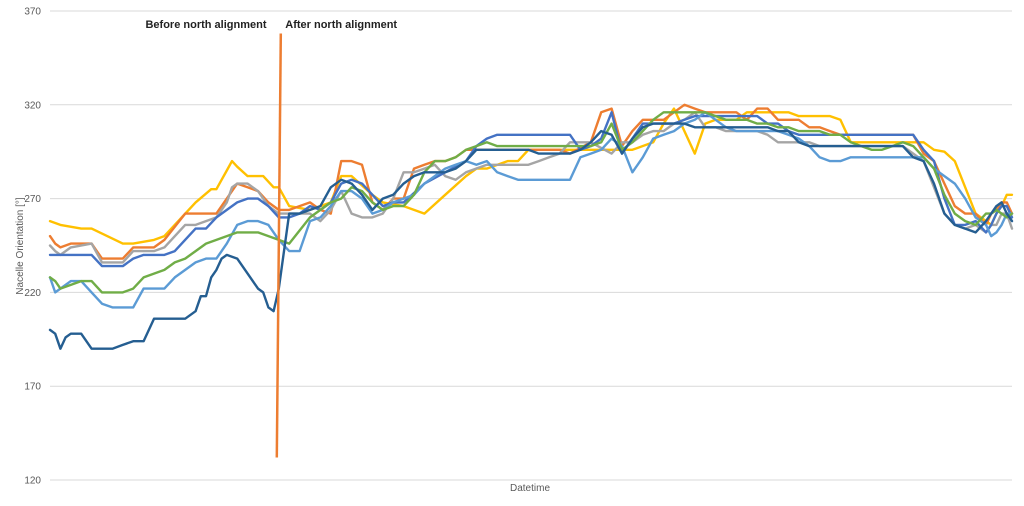  Describe the element at coordinates (205, 25) in the screenshot. I see `annotation-before-north-alignment: Before north alignment` at that location.